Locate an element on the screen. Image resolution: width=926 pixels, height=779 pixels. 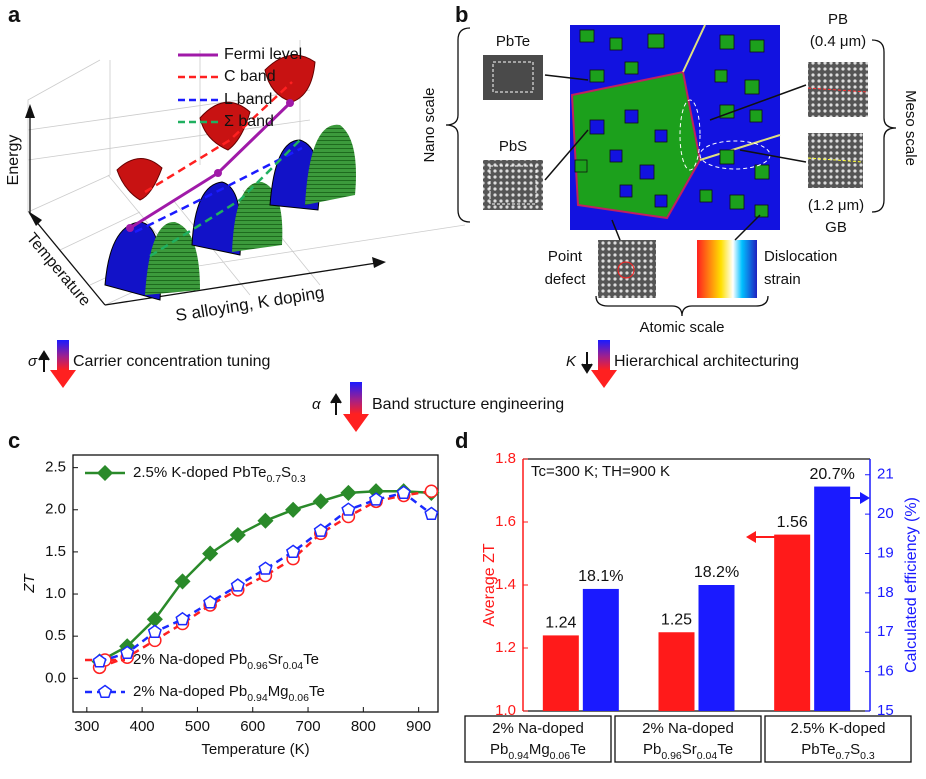
inset-label: PB is located at coordinates (838, 19).